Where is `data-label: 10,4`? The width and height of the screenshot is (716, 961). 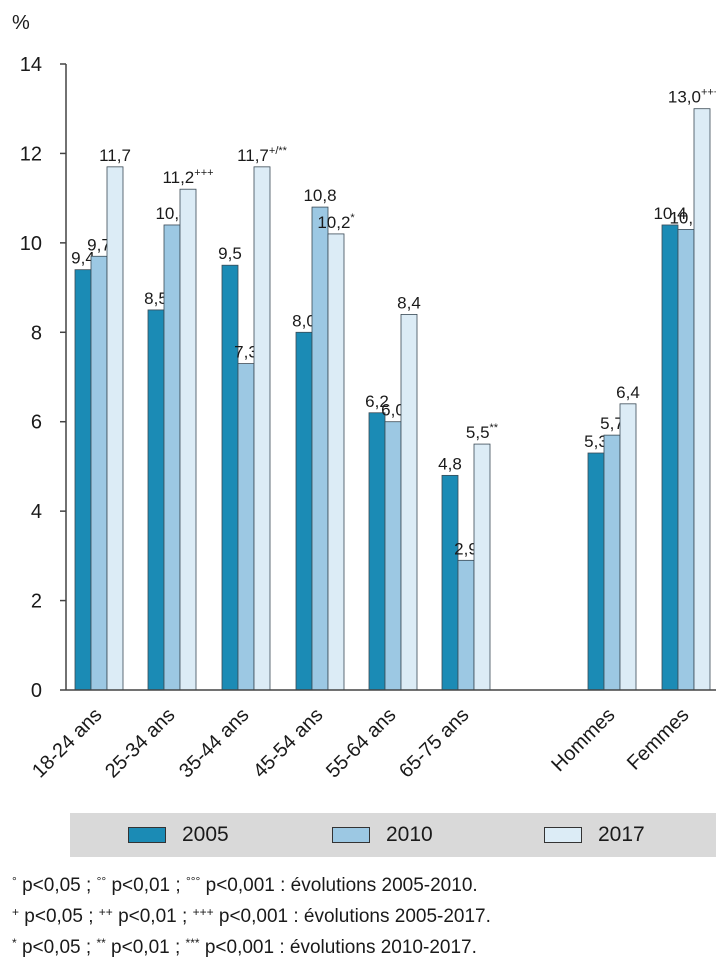 data-label: 10,4 is located at coordinates (669, 213).